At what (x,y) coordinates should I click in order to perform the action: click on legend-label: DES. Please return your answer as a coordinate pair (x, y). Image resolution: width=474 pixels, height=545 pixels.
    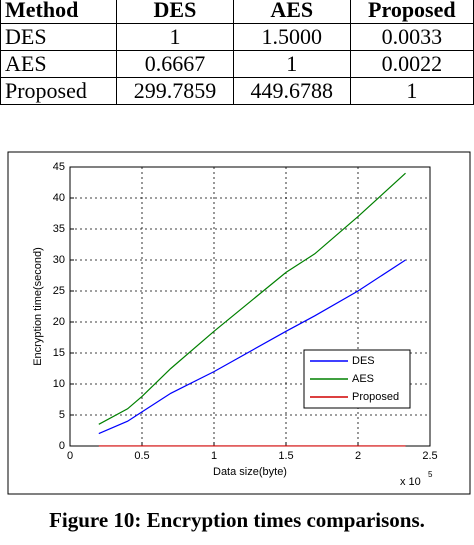
    Looking at the image, I should click on (363, 361).